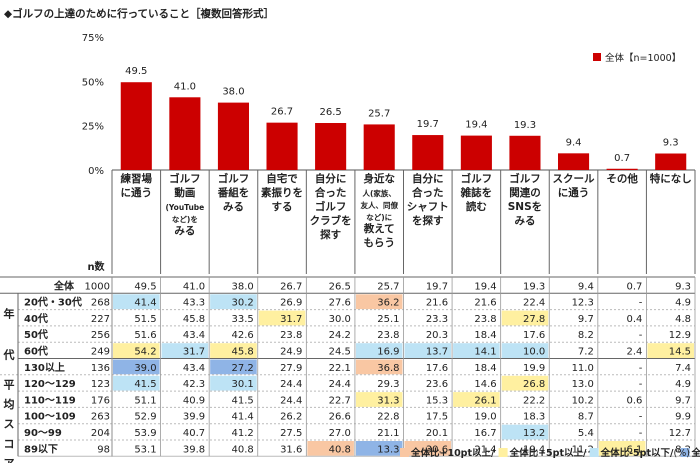 This screenshot has width=700, height=463. What do you see at coordinates (340, 319) in the screenshot?
I see `table-cell: 30.0` at bounding box center [340, 319].